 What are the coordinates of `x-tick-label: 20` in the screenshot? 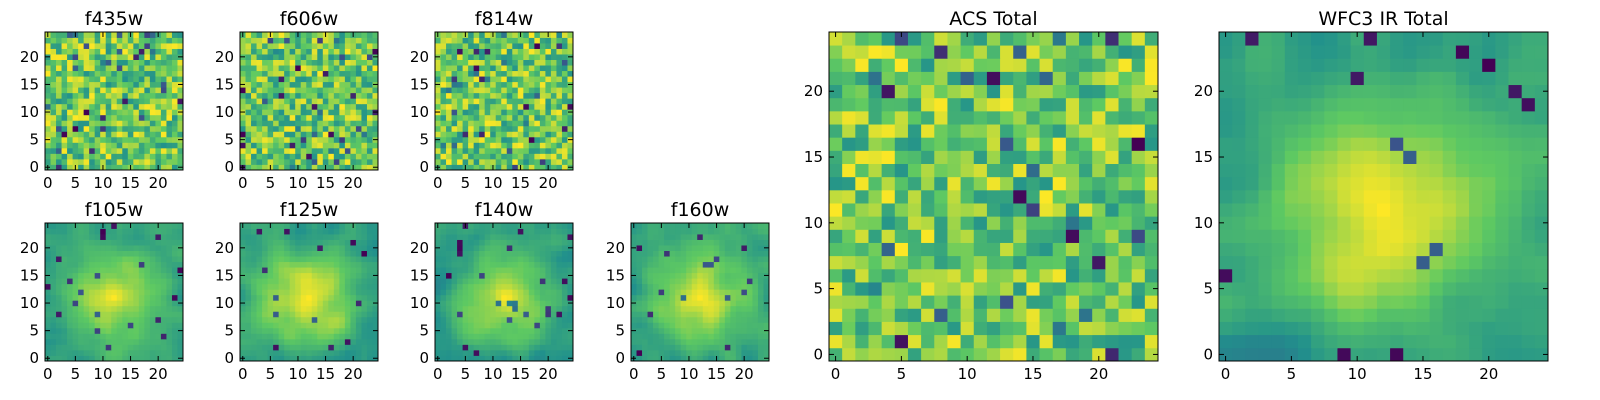 It's located at (548, 374).